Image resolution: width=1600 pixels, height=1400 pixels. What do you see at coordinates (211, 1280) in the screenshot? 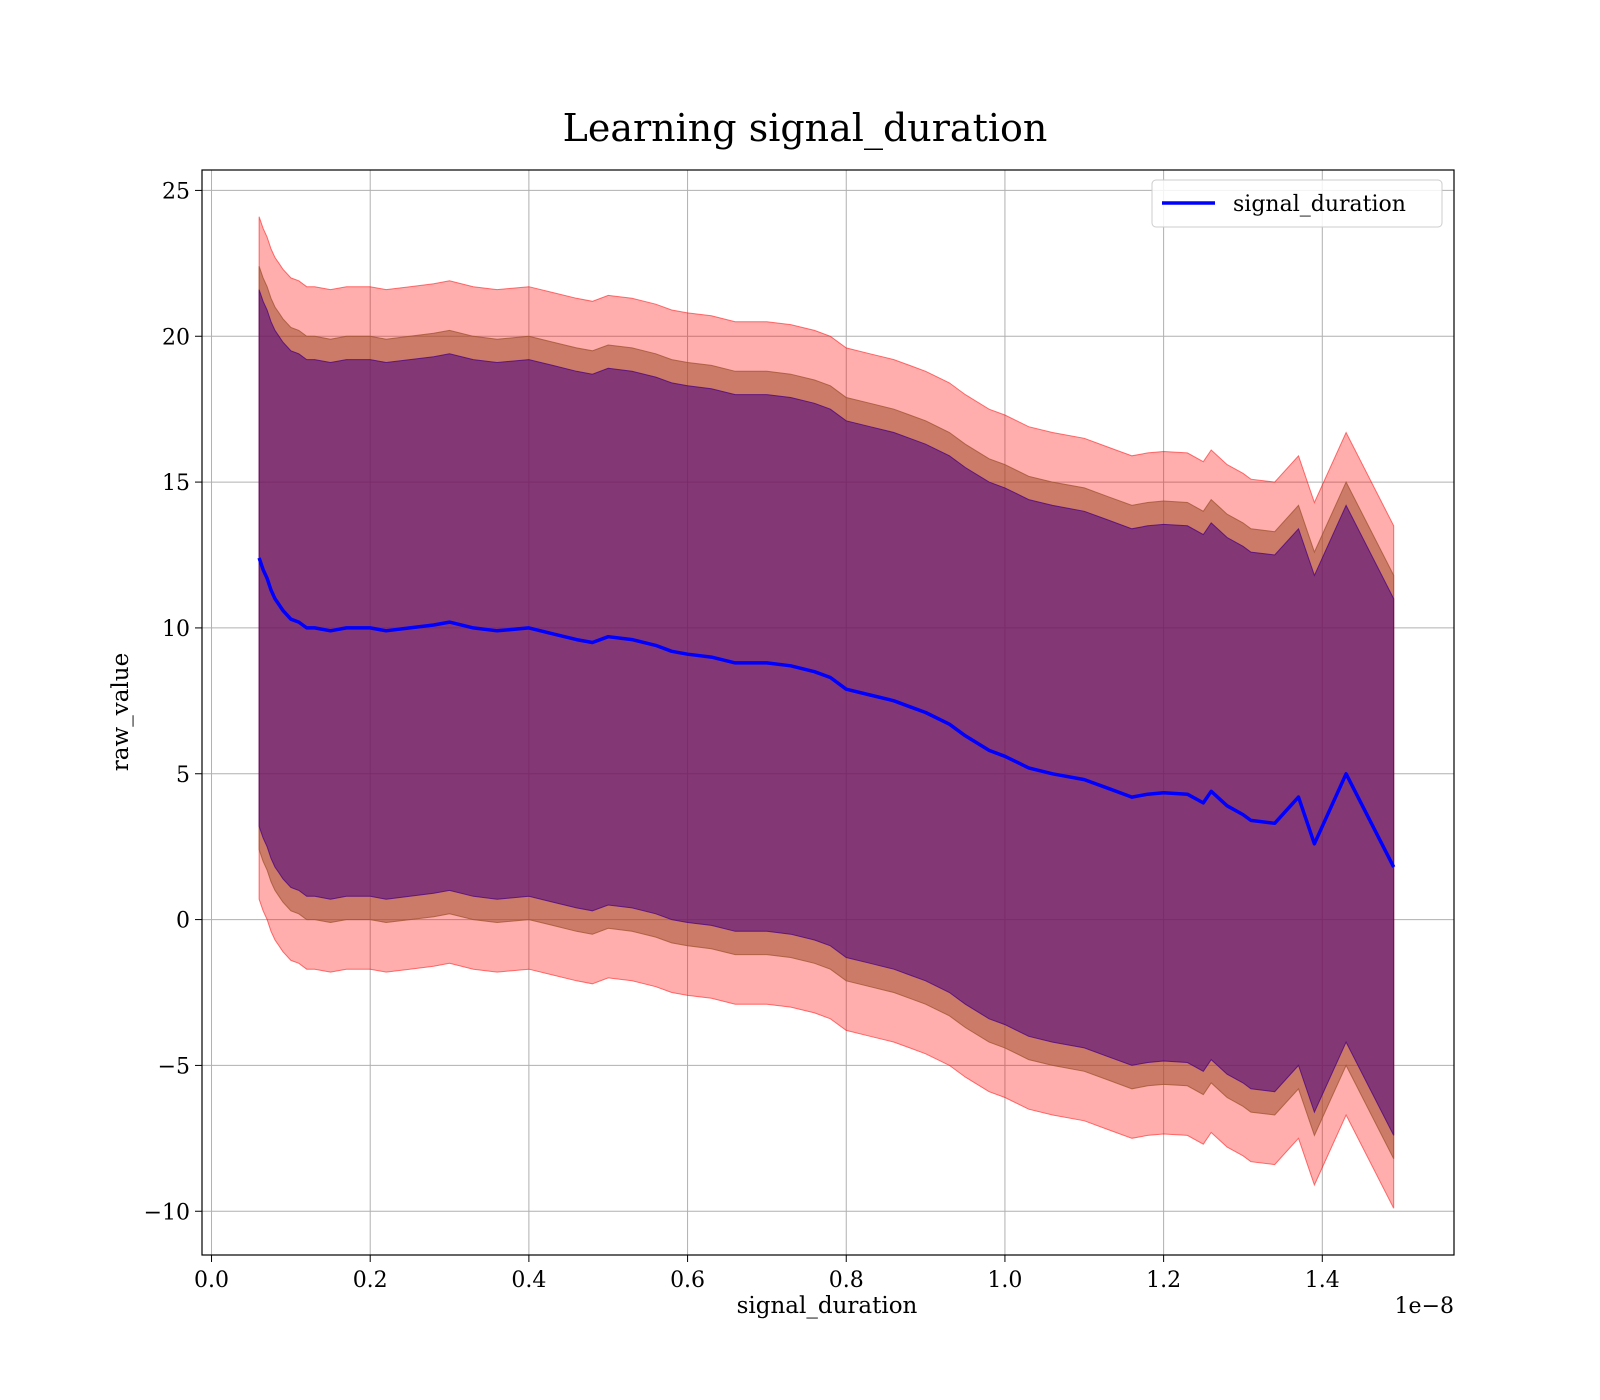
I see `x-tick-label: 0.0` at bounding box center [211, 1280].